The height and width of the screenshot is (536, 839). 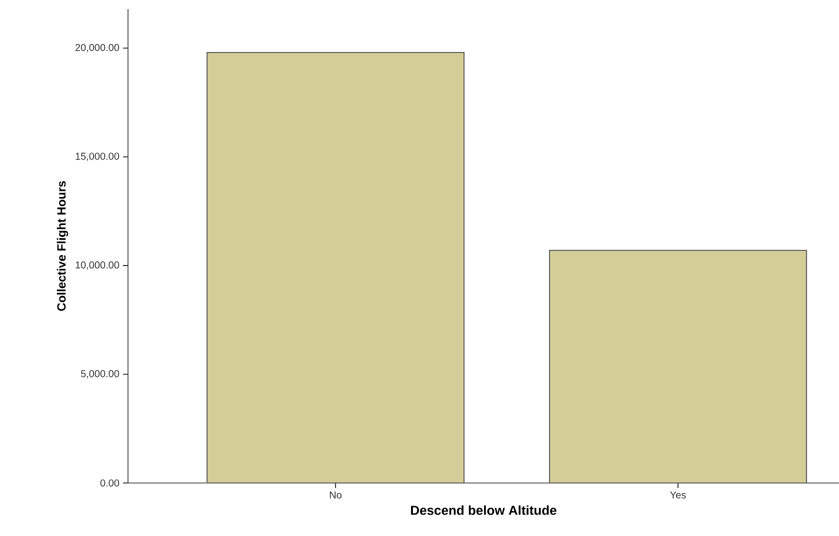 What do you see at coordinates (678, 495) in the screenshot?
I see `x-tick-label: Yes` at bounding box center [678, 495].